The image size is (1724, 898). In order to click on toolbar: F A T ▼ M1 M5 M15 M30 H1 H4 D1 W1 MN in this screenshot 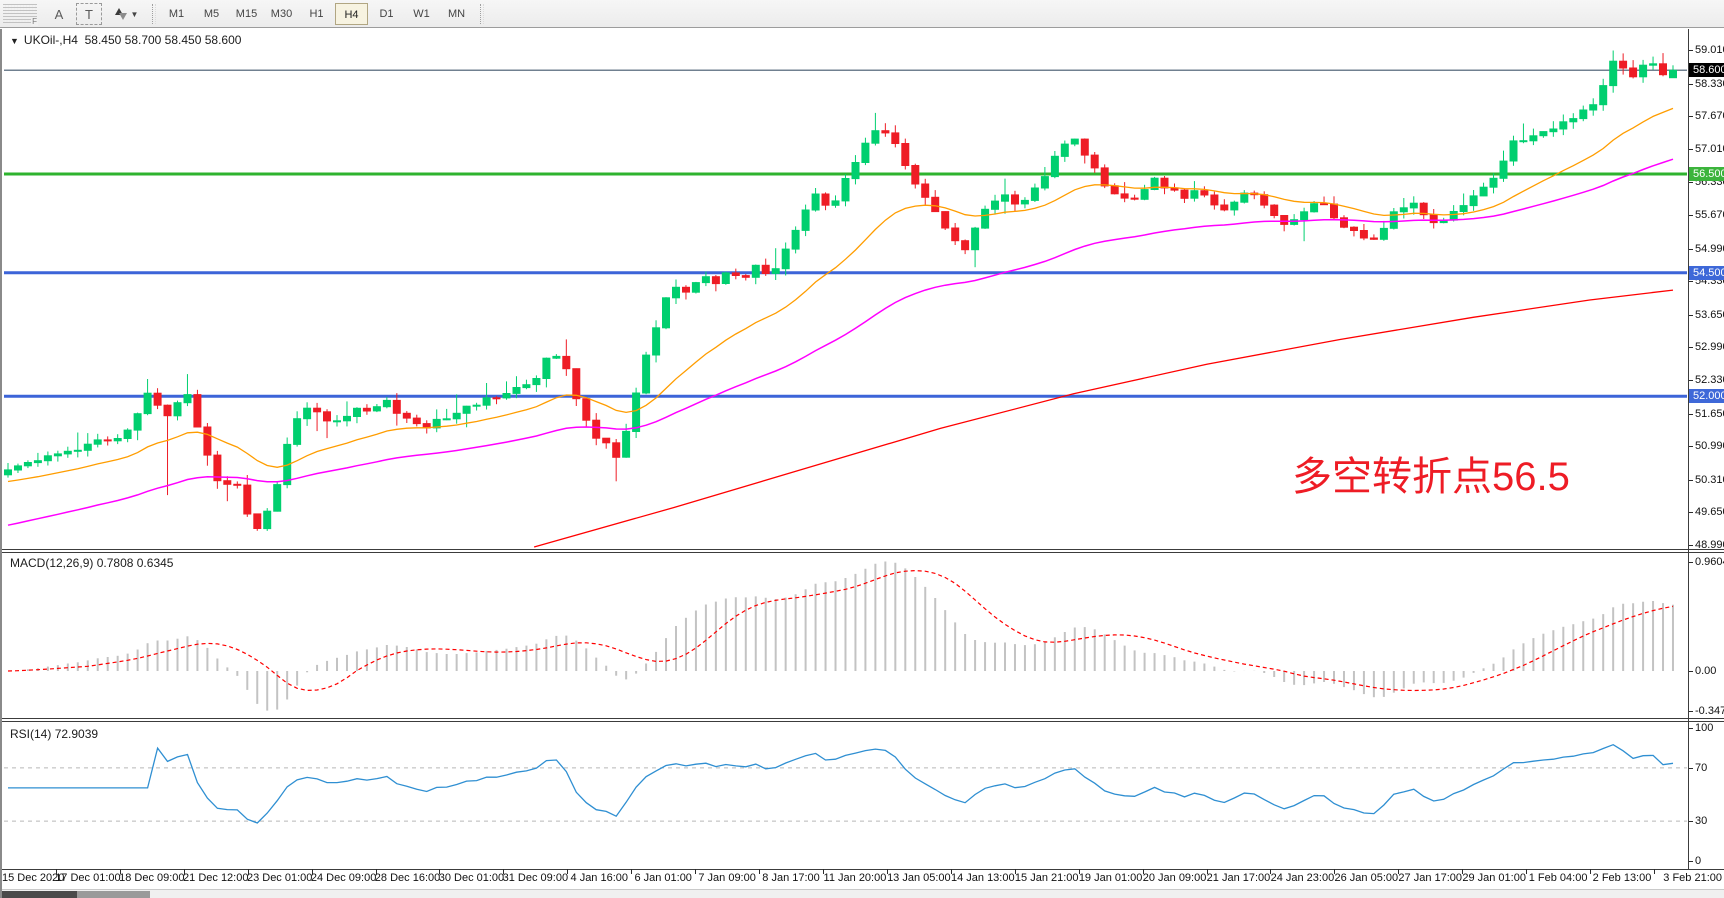, I will do `click(862, 14)`.